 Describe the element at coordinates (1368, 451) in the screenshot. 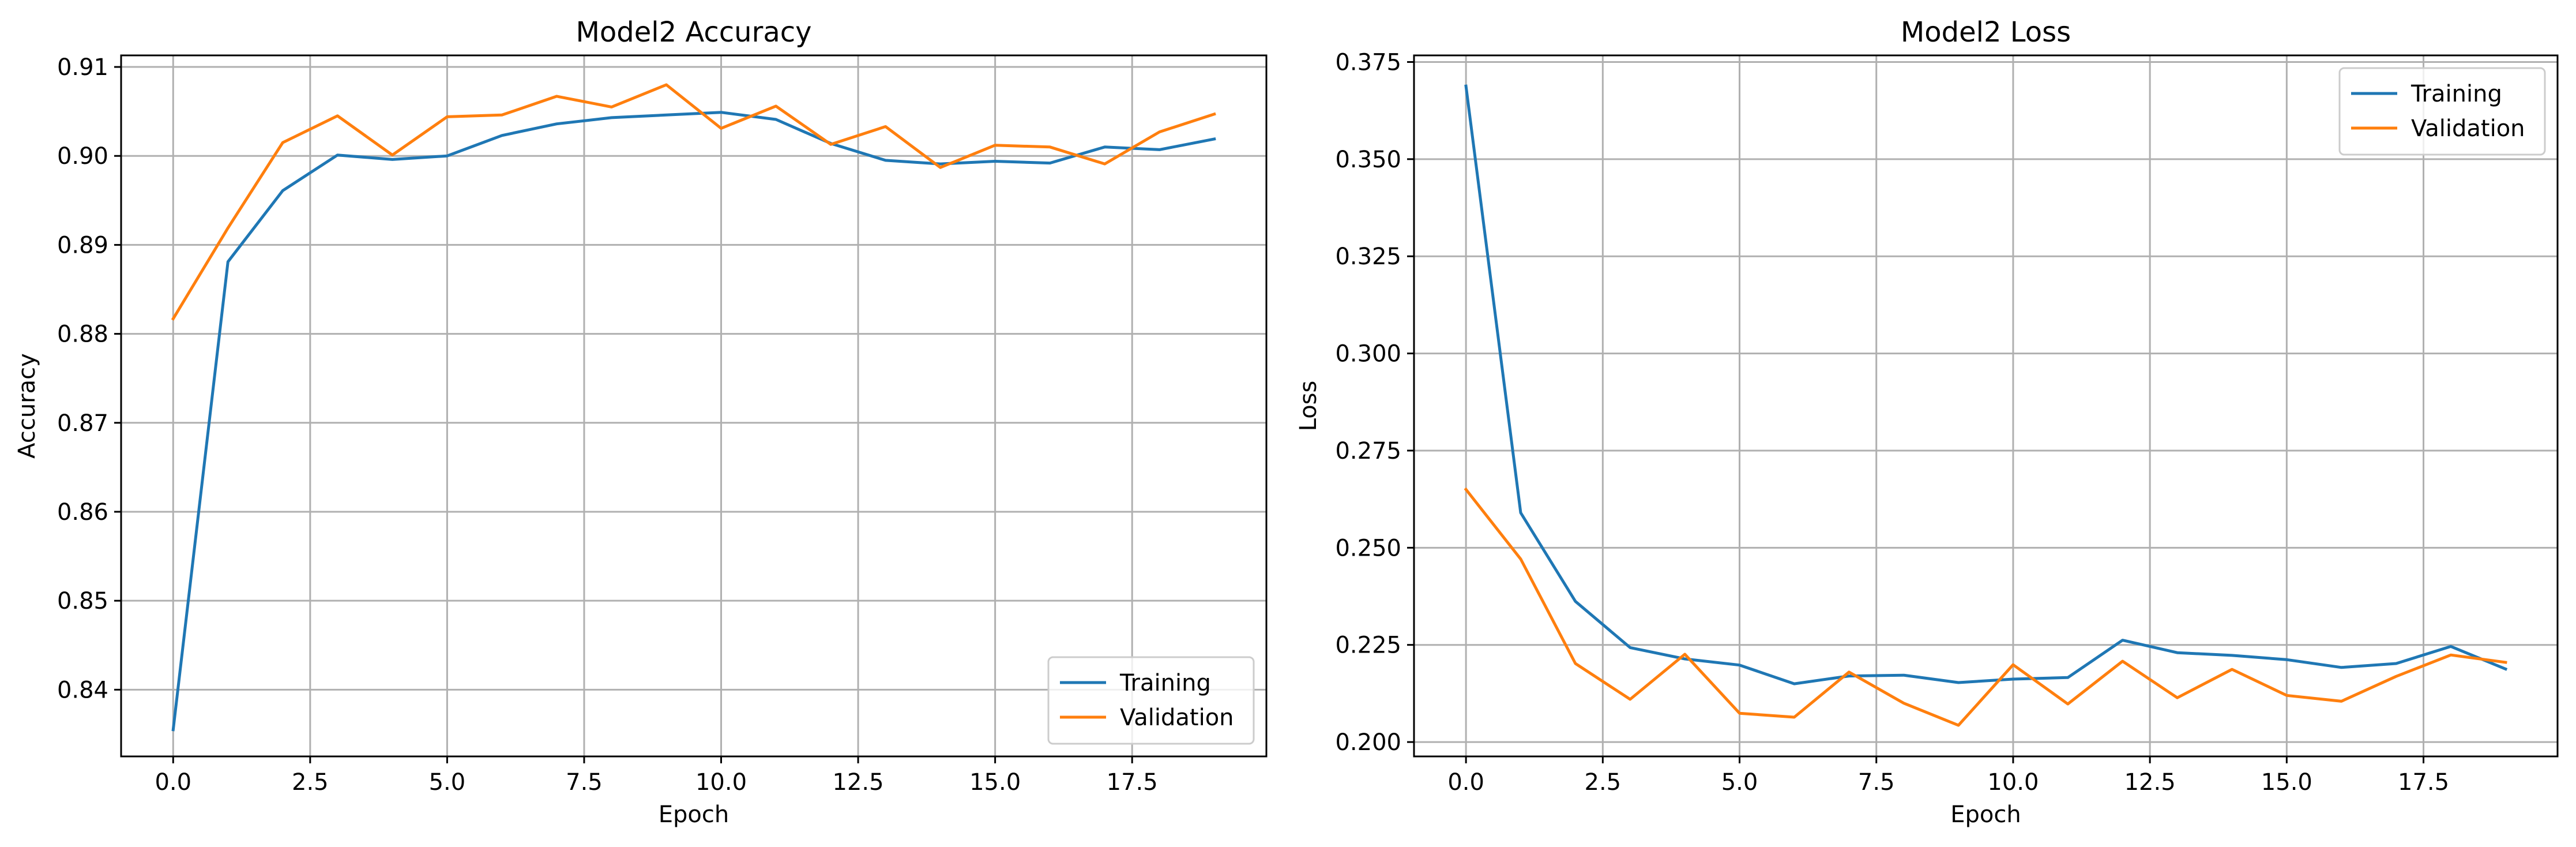

I see `y-tick-label: 0.275` at that location.